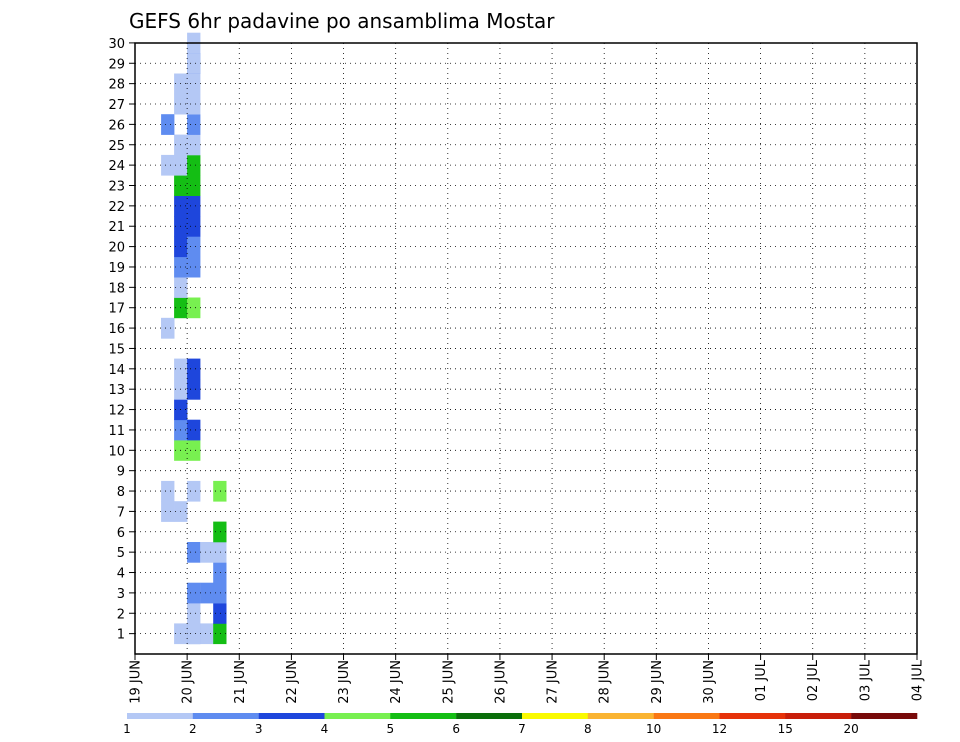 The image size is (960, 742). Describe the element at coordinates (522, 729) in the screenshot. I see `colorbar-label: 7` at that location.